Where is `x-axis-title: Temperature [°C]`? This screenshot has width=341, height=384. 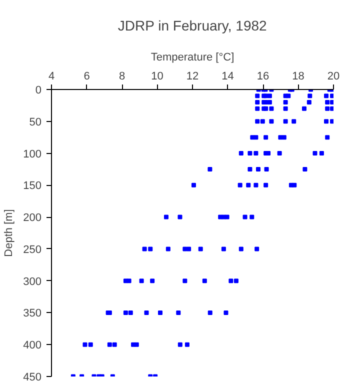
x-axis-title: Temperature [°C] is located at coordinates (192, 58).